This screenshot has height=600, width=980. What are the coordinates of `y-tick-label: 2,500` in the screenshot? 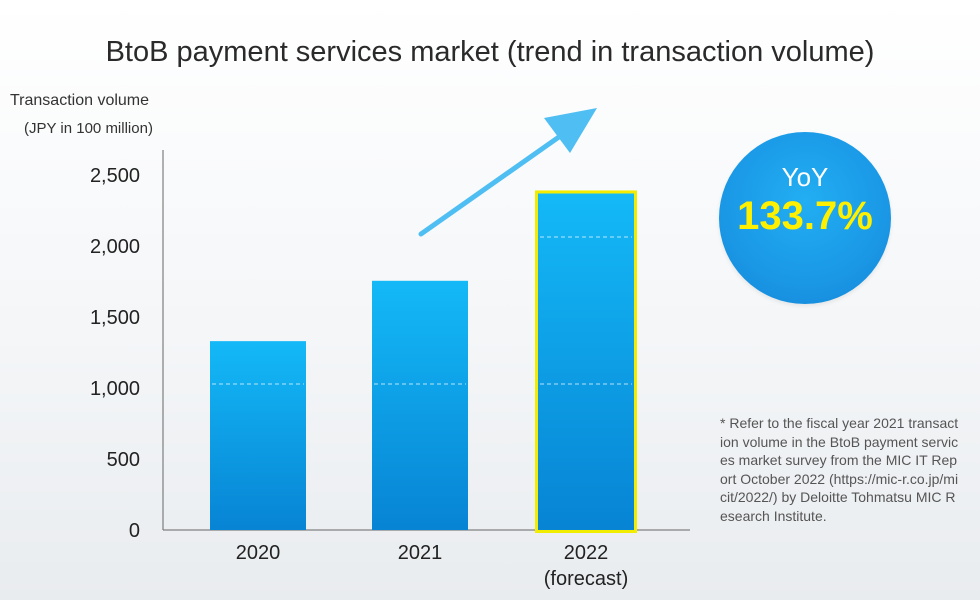 It's located at (115, 176).